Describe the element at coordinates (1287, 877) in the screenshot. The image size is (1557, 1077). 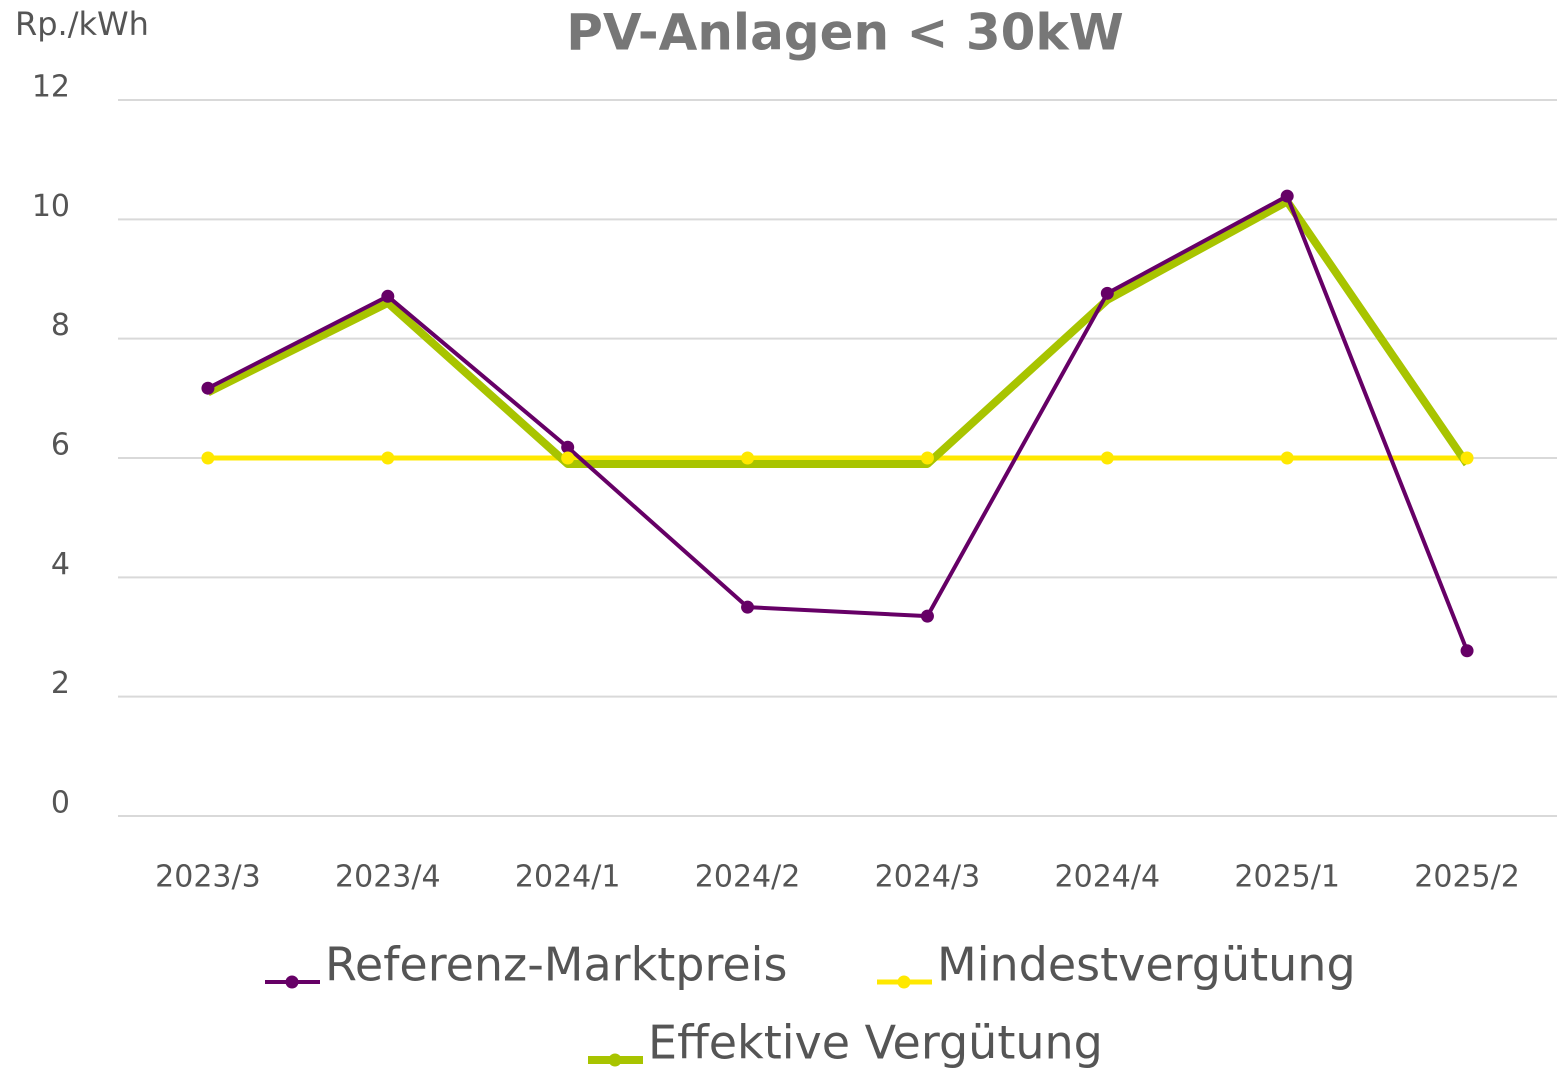
I see `x-tick-label: 2025/1` at that location.